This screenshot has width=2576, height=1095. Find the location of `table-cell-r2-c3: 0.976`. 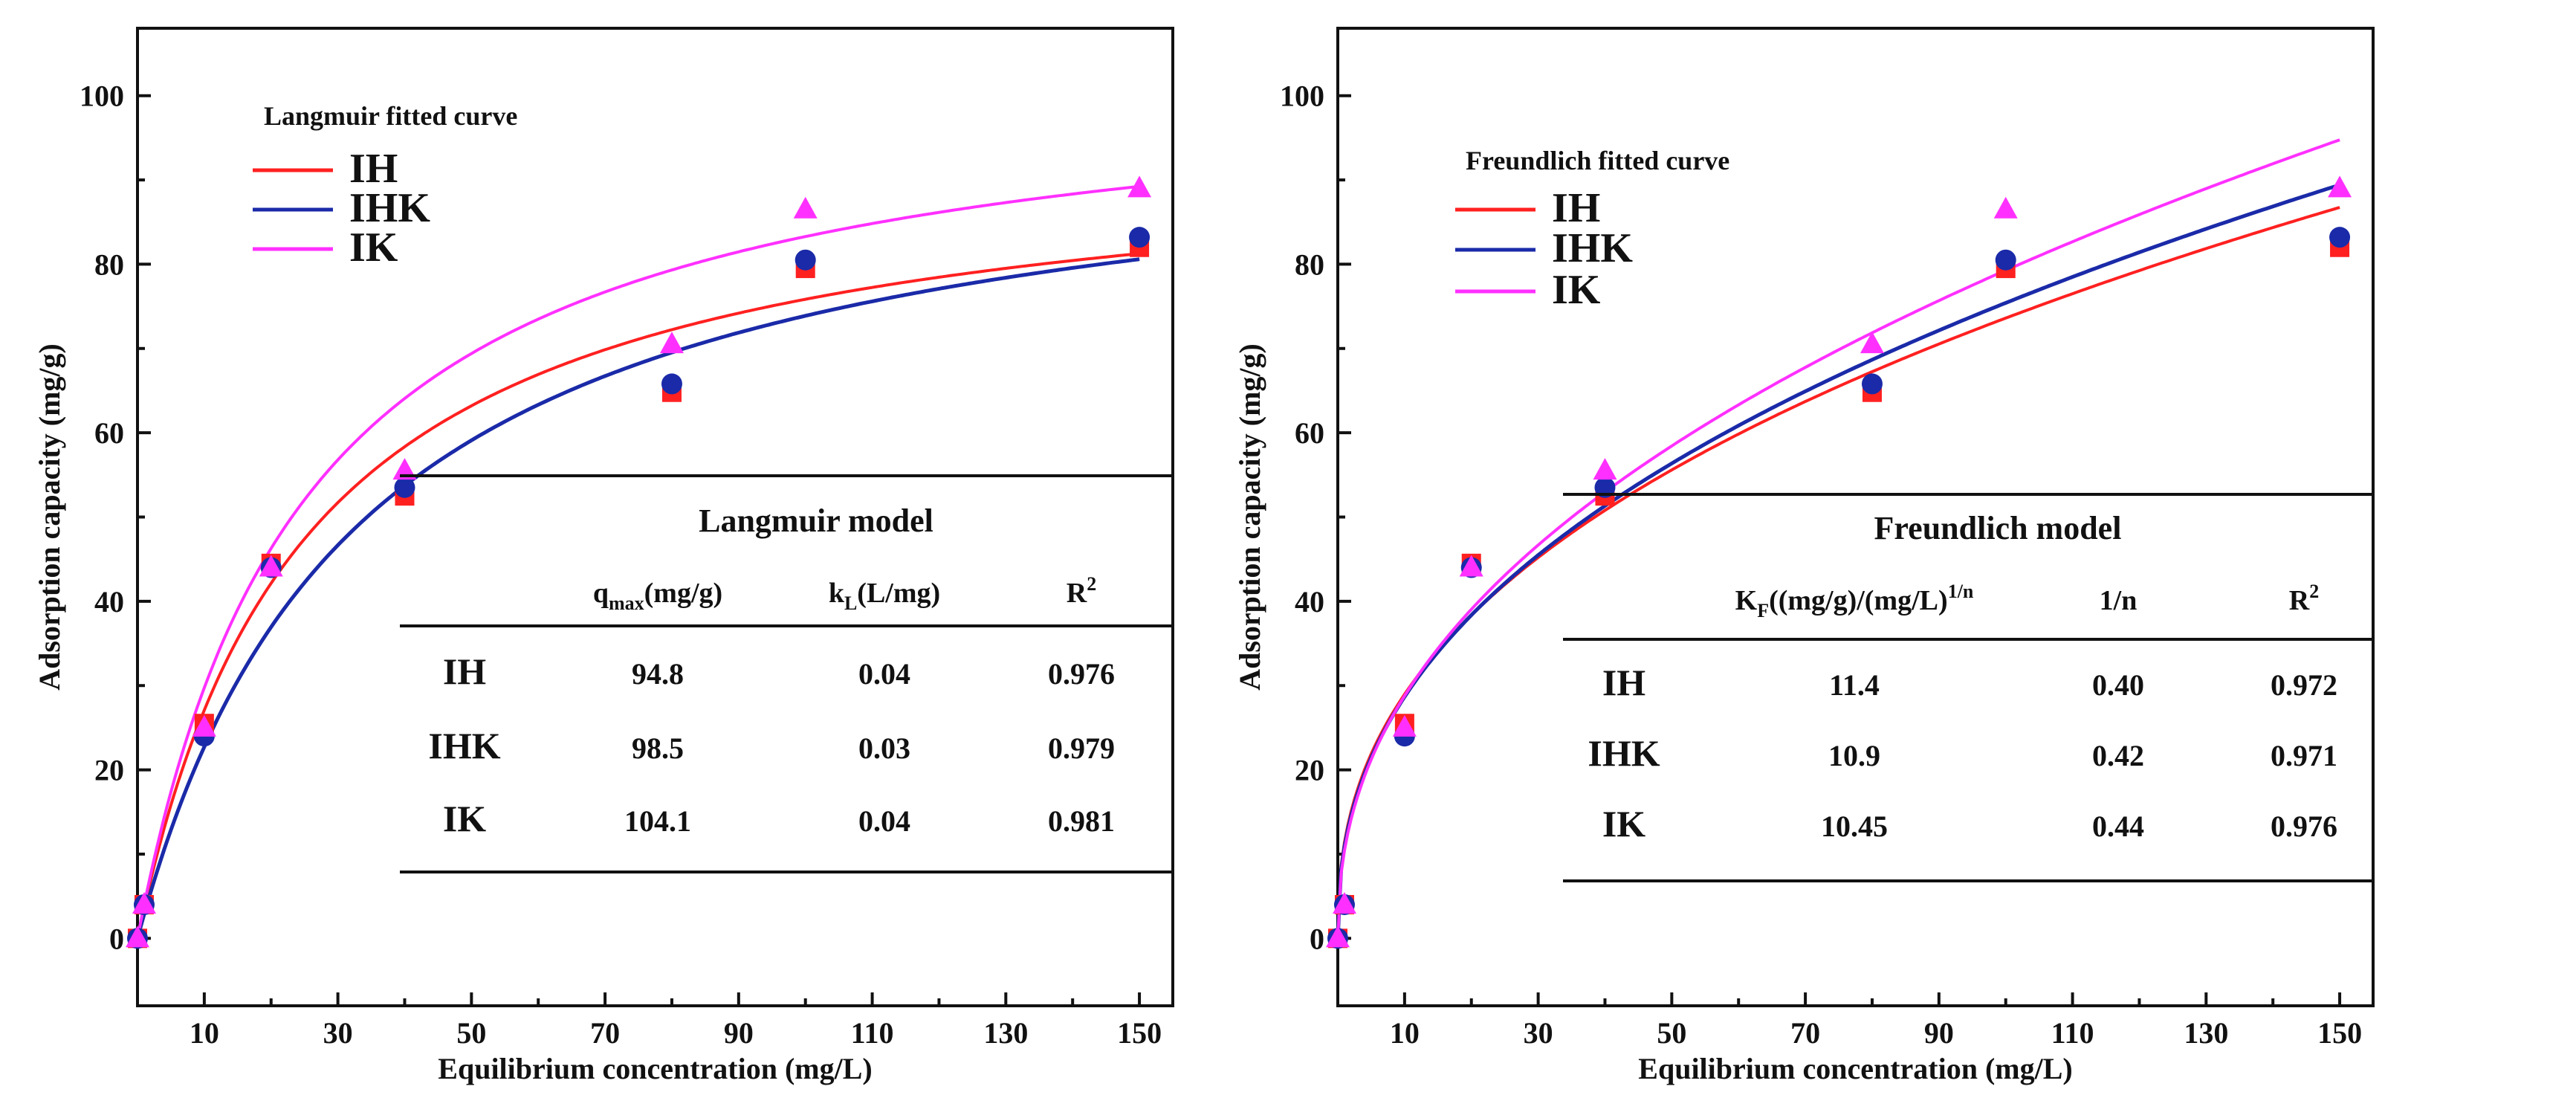

table-cell-r2-c3: 0.976 is located at coordinates (2304, 826).